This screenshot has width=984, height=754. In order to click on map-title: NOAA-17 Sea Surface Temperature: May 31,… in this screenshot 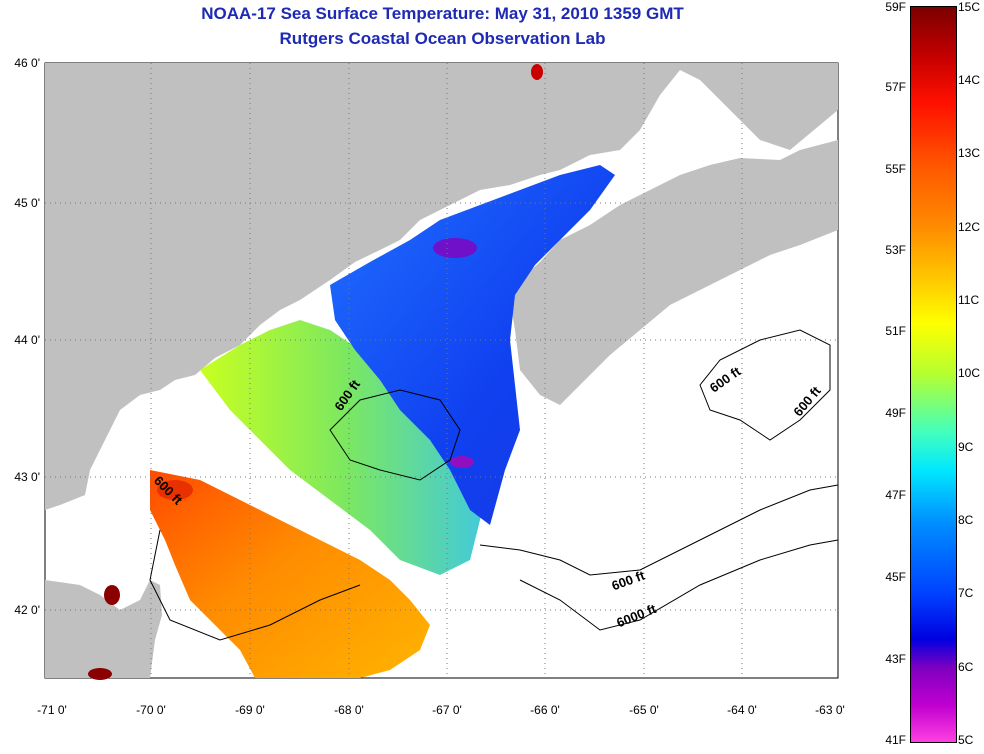, I will do `click(442, 13)`.